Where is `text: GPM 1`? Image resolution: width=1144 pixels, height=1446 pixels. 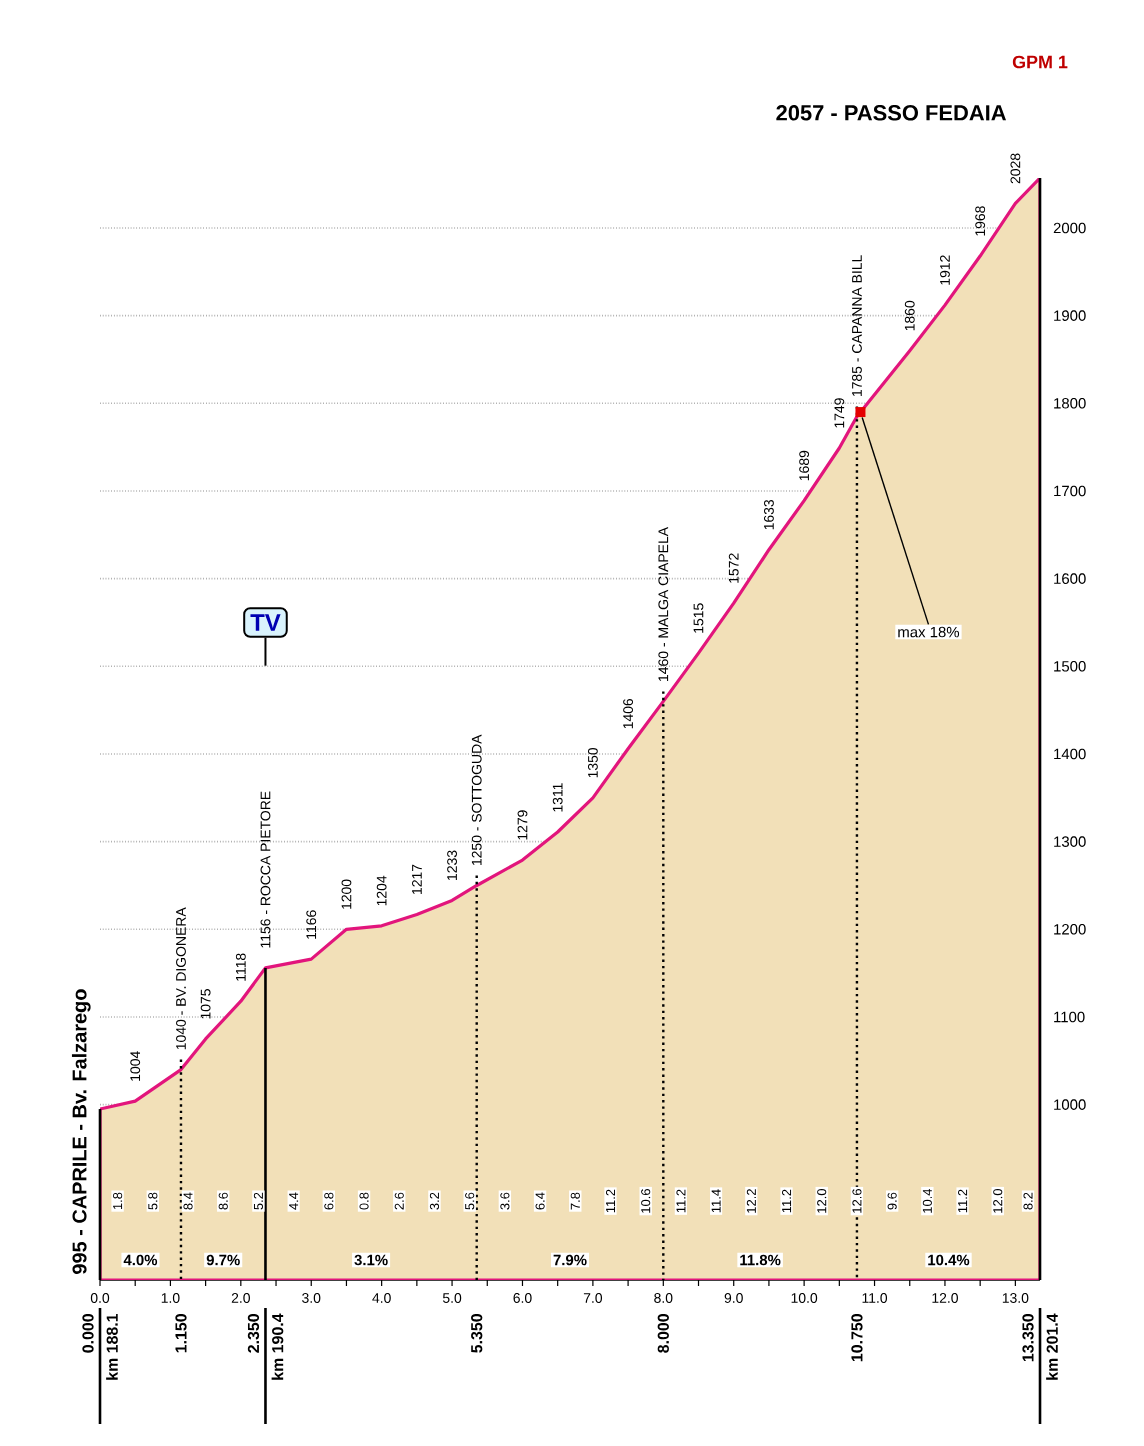 text: GPM 1 is located at coordinates (1040, 62).